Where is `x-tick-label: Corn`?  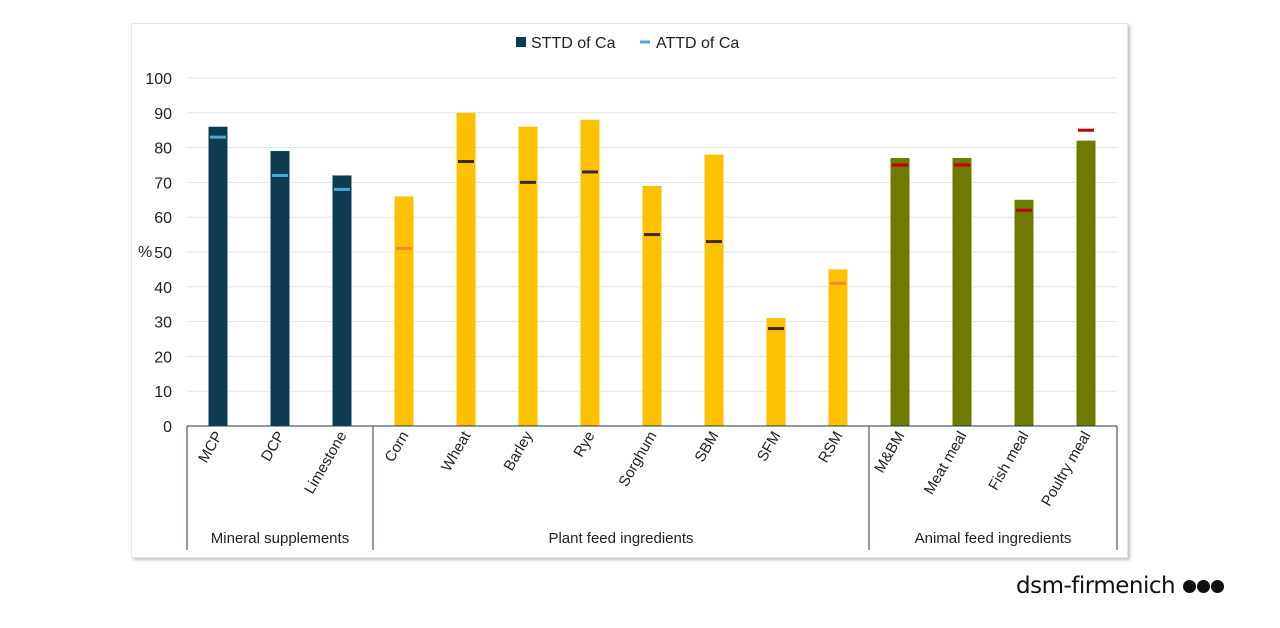
x-tick-label: Corn is located at coordinates (396, 447).